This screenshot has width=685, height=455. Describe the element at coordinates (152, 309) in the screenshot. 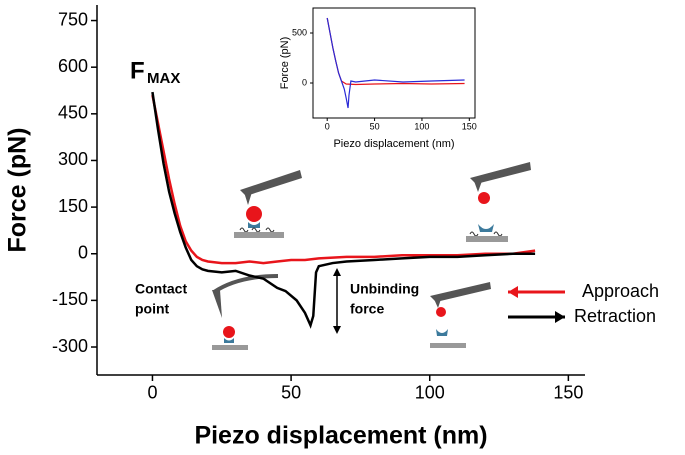

I see `contact-label: point` at that location.